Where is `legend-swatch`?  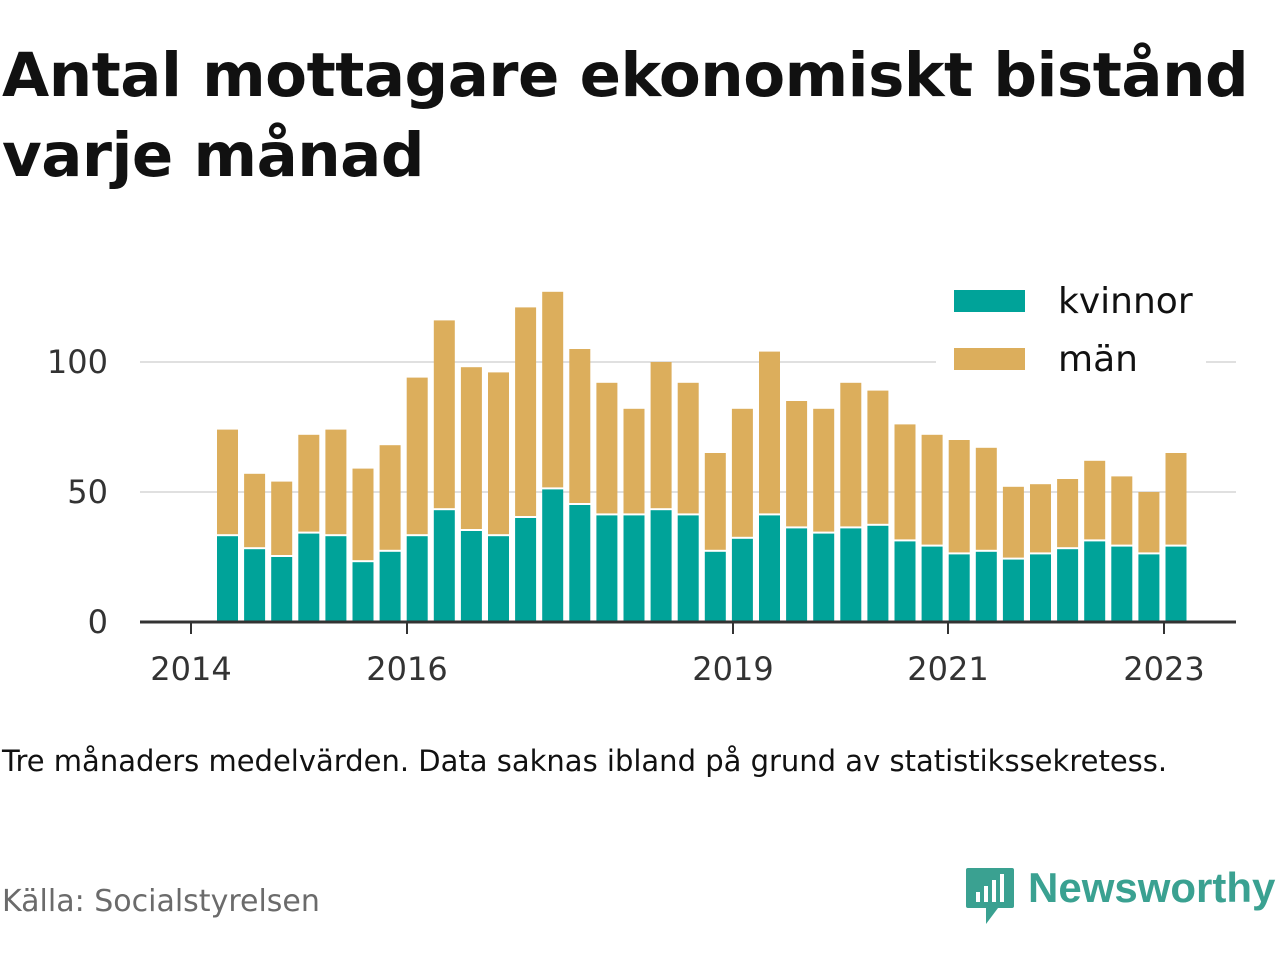 legend-swatch is located at coordinates (989, 359).